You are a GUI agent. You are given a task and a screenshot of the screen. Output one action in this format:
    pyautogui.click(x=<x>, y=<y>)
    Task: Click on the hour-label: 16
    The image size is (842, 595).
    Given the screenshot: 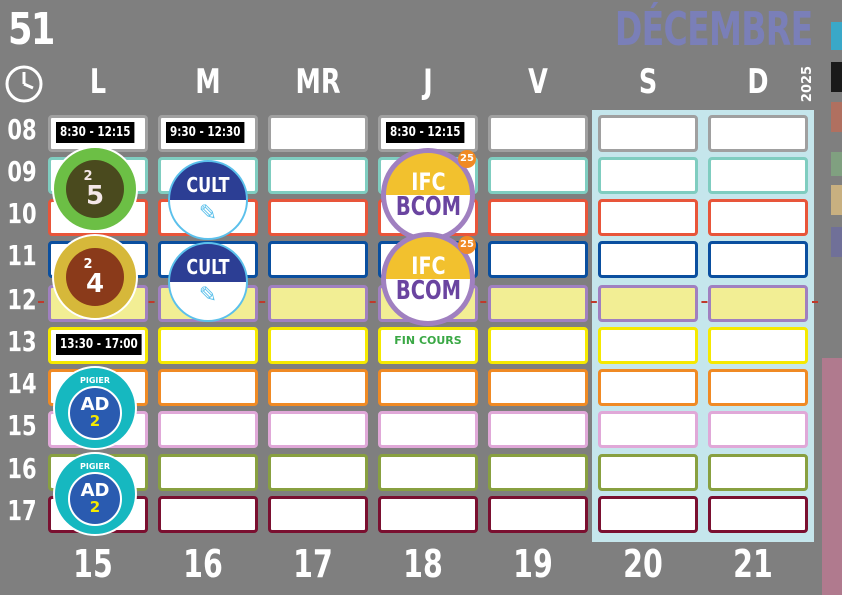 What is the action you would take?
    pyautogui.click(x=22, y=468)
    